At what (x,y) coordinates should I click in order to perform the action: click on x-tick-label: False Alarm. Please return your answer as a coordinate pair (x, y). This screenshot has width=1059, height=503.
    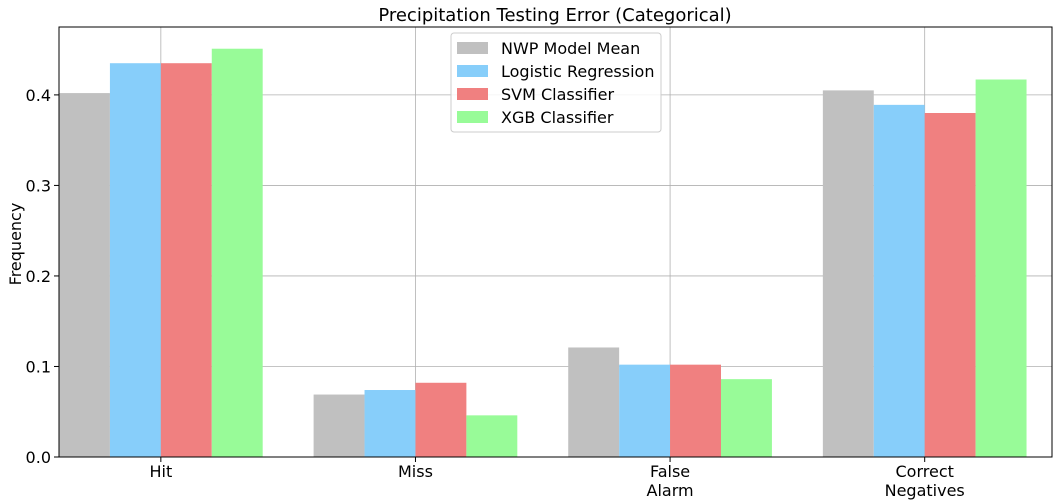
    Looking at the image, I should click on (670, 481).